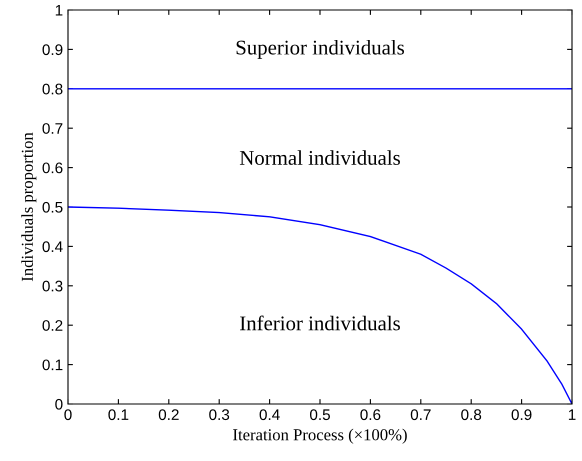  I want to click on x-tick-label: 0.2, so click(168, 414).